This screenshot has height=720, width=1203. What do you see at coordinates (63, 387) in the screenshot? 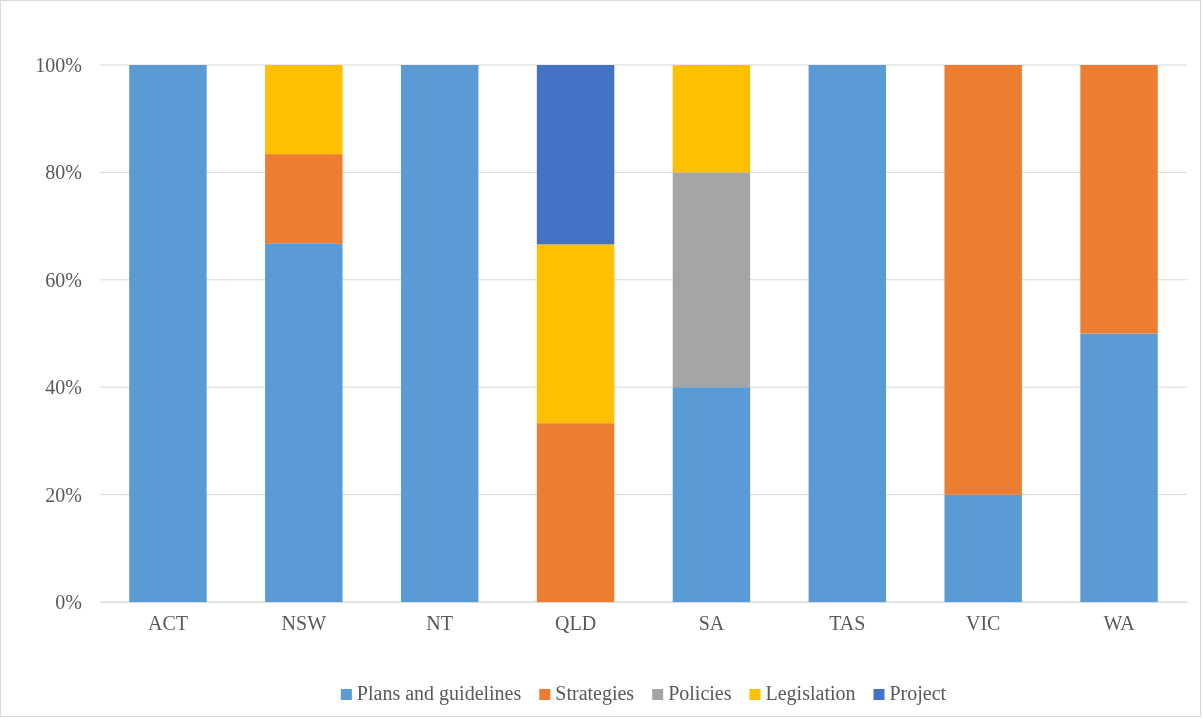
I see `y-tick-label: 40%` at bounding box center [63, 387].